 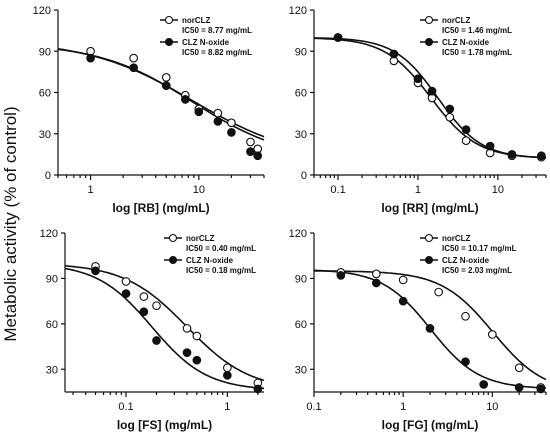 I want to click on legend-ic50-value: IC50 = 0.18 mg/mL, so click(x=221, y=270).